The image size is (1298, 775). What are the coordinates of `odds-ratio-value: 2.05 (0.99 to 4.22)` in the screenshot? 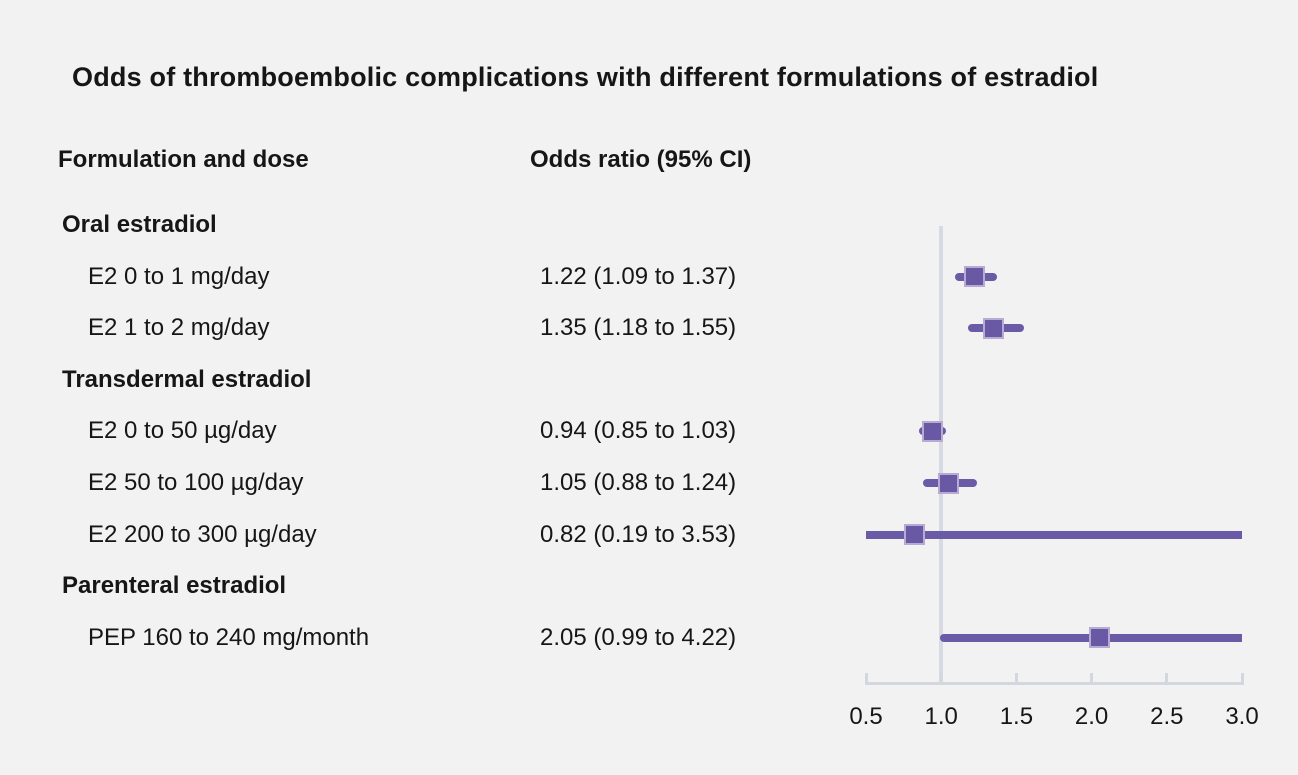 It's located at (638, 637).